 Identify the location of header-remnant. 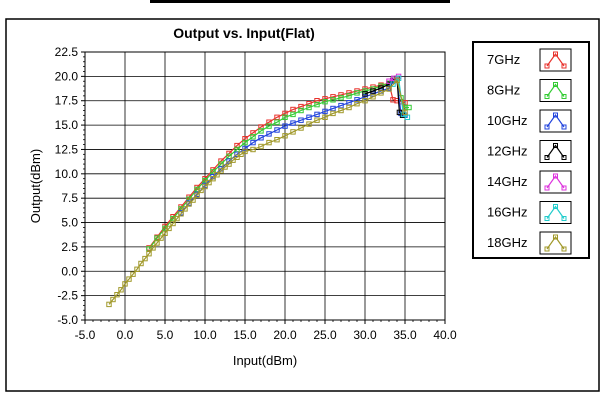
(300, 1).